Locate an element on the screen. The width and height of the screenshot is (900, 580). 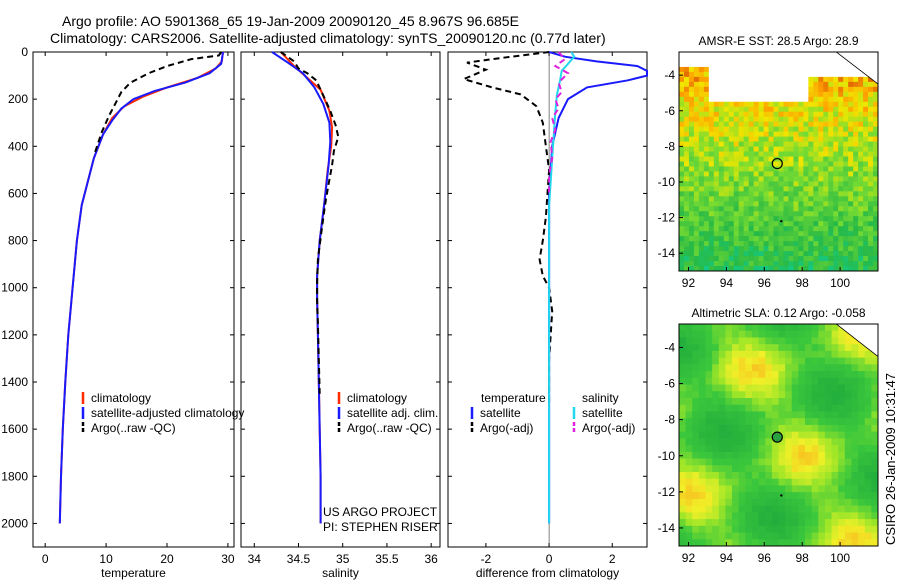
legend-label: satellite is located at coordinates (602, 413).